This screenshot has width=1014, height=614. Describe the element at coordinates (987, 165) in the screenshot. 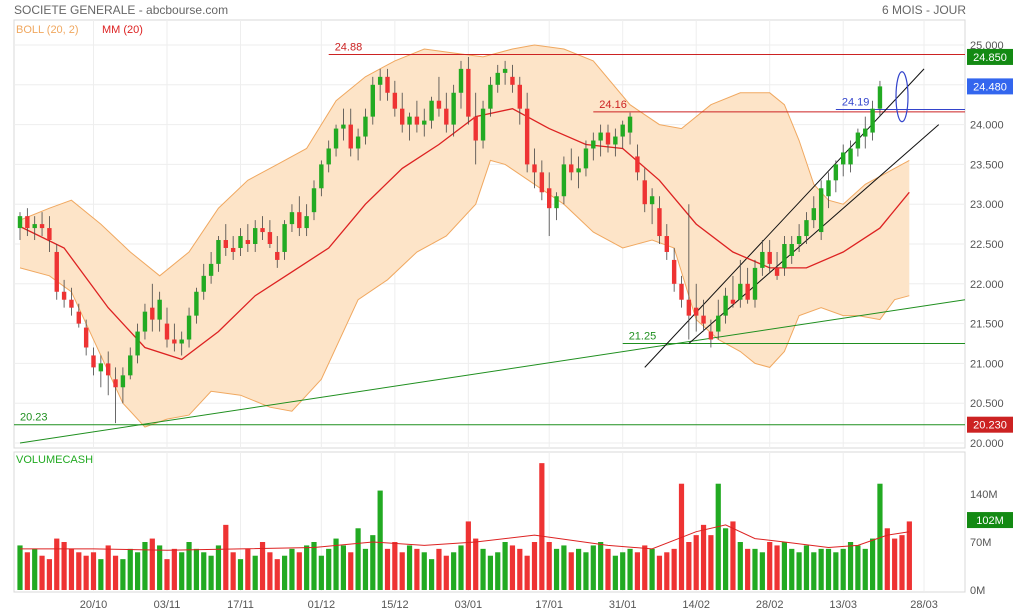

I see `y-tick-label: 23.500` at that location.